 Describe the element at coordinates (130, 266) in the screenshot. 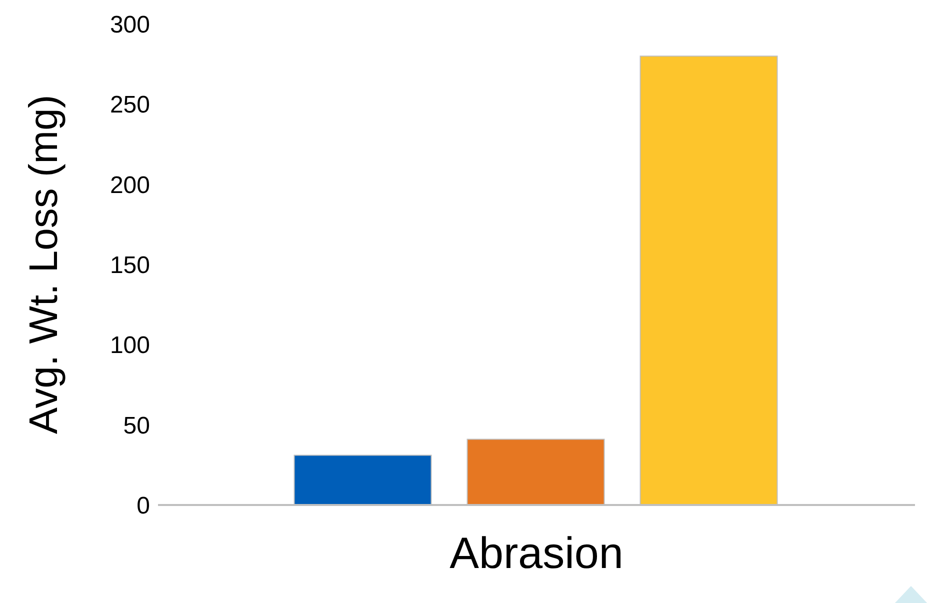

I see `y-tick-label: 150` at that location.